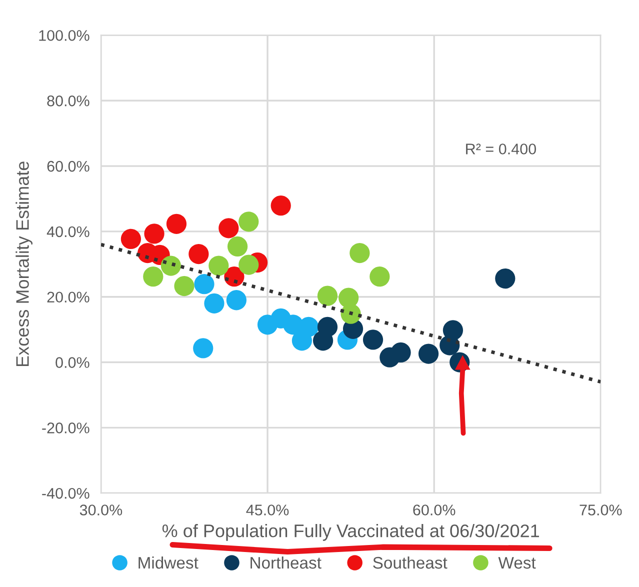 This screenshot has height=587, width=639. I want to click on annotation: R² = 0.400, so click(501, 149).